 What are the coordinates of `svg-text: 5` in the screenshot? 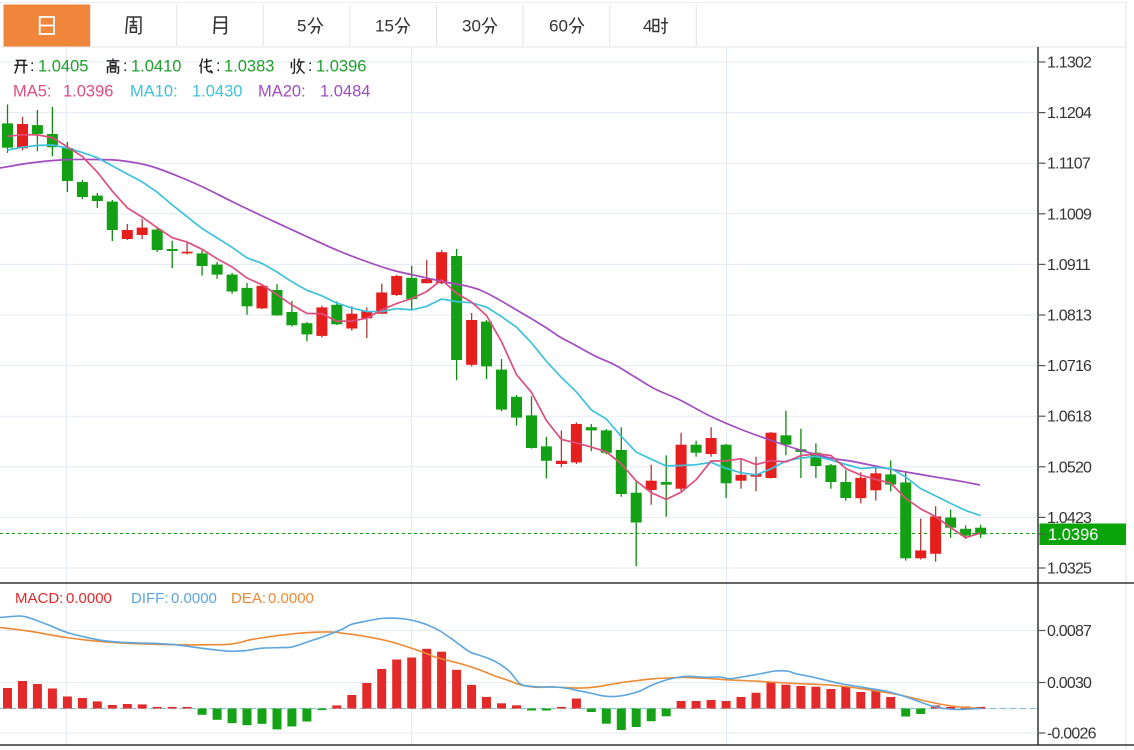 It's located at (301, 26).